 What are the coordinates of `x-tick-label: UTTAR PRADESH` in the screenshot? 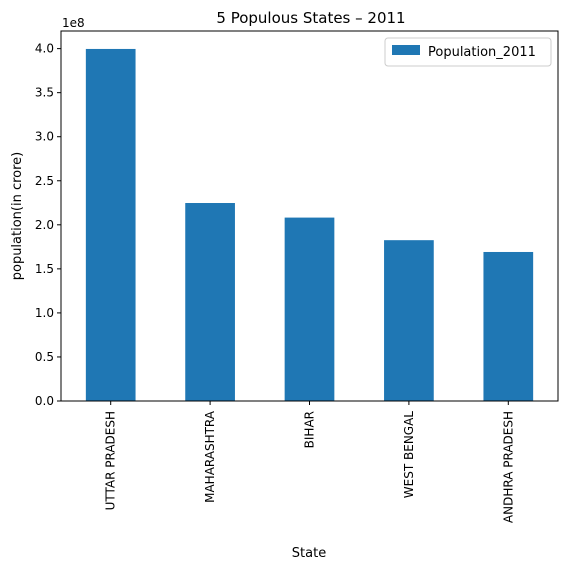 It's located at (111, 460).